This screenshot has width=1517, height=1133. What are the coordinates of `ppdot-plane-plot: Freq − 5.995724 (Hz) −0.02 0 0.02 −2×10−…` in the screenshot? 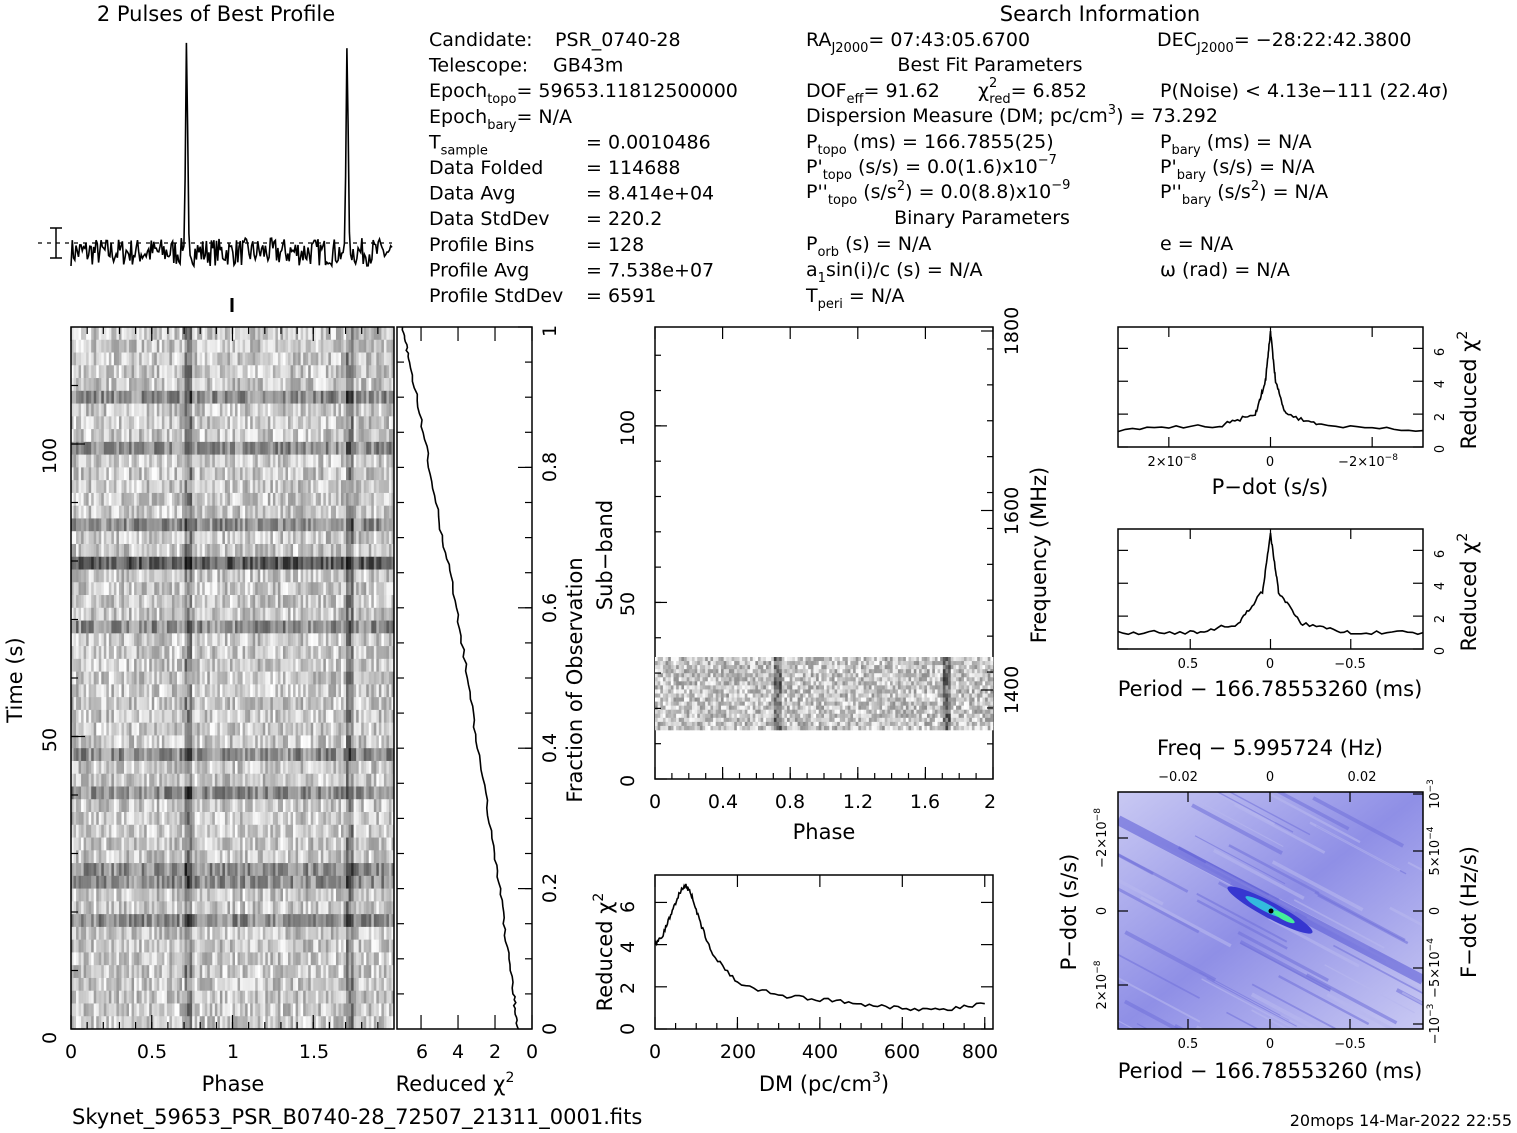 It's located at (1269, 909).